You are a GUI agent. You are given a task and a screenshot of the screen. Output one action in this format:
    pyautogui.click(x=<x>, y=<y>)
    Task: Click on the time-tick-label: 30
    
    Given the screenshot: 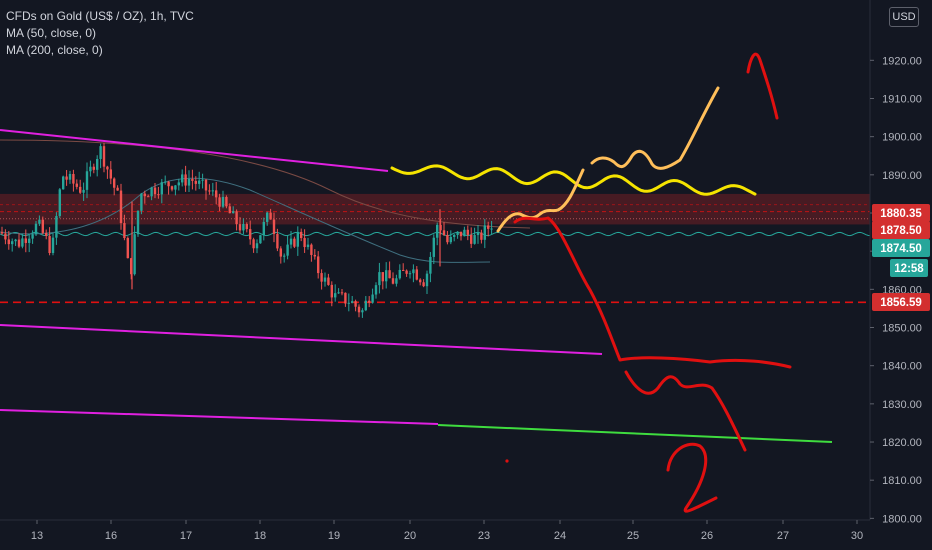 What is the action you would take?
    pyautogui.click(x=857, y=536)
    